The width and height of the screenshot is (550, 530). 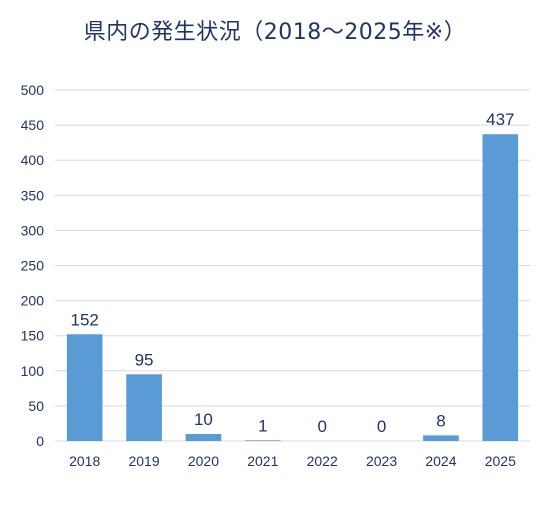 What do you see at coordinates (322, 461) in the screenshot?
I see `x-tick-label: 2022` at bounding box center [322, 461].